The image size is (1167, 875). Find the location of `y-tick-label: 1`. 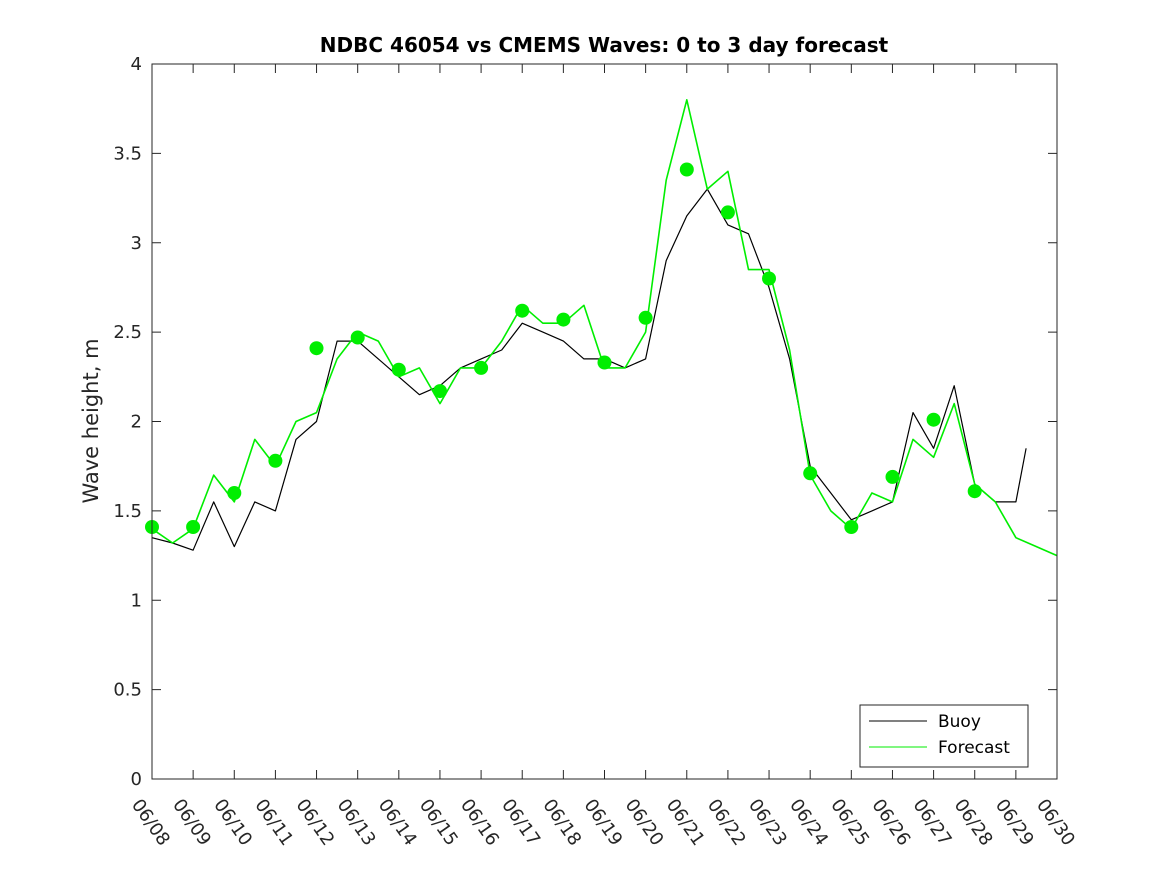

y-tick-label: 1 is located at coordinates (136, 600).